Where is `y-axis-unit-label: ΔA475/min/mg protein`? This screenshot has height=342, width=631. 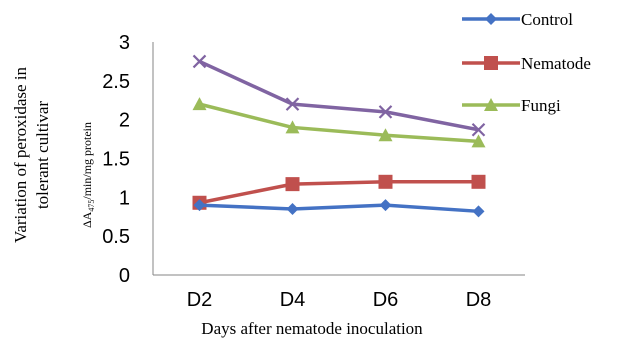
y-axis-unit-label: ΔA475/min/mg protein is located at coordinates (88, 175).